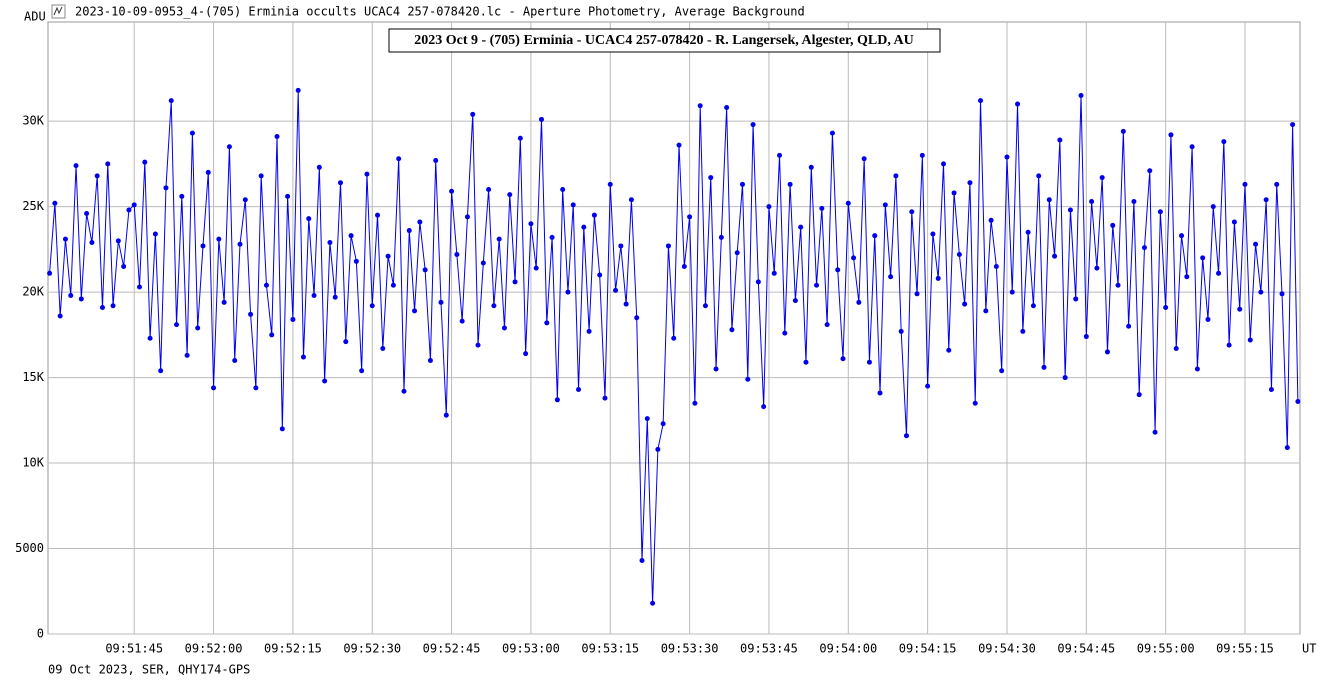 Image resolution: width=1326 pixels, height=688 pixels. Describe the element at coordinates (33, 121) in the screenshot. I see `y-tick-label: 30K` at that location.